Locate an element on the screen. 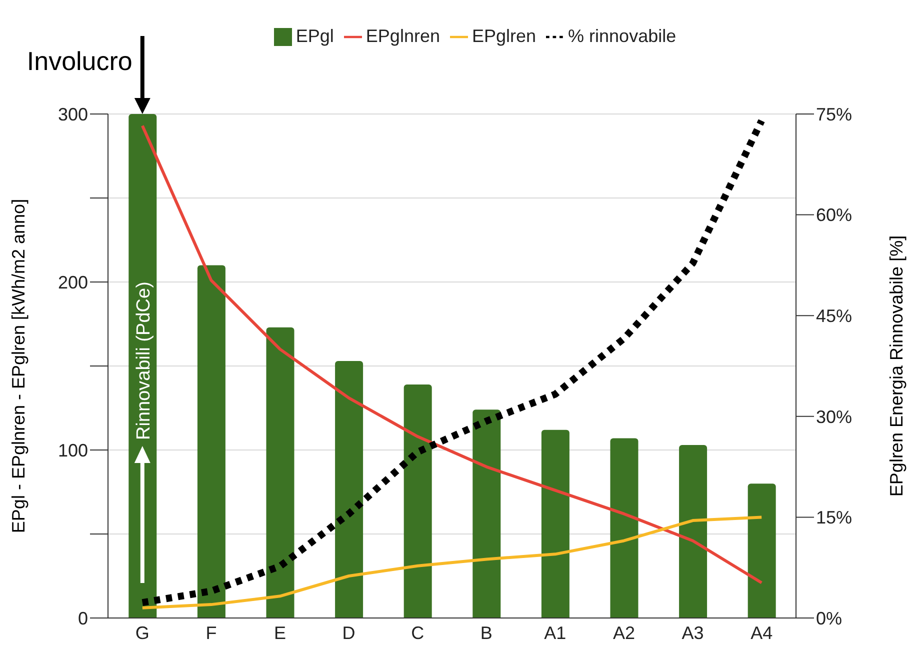 This screenshot has width=914, height=652. y2-tick-label: 75% is located at coordinates (834, 114).